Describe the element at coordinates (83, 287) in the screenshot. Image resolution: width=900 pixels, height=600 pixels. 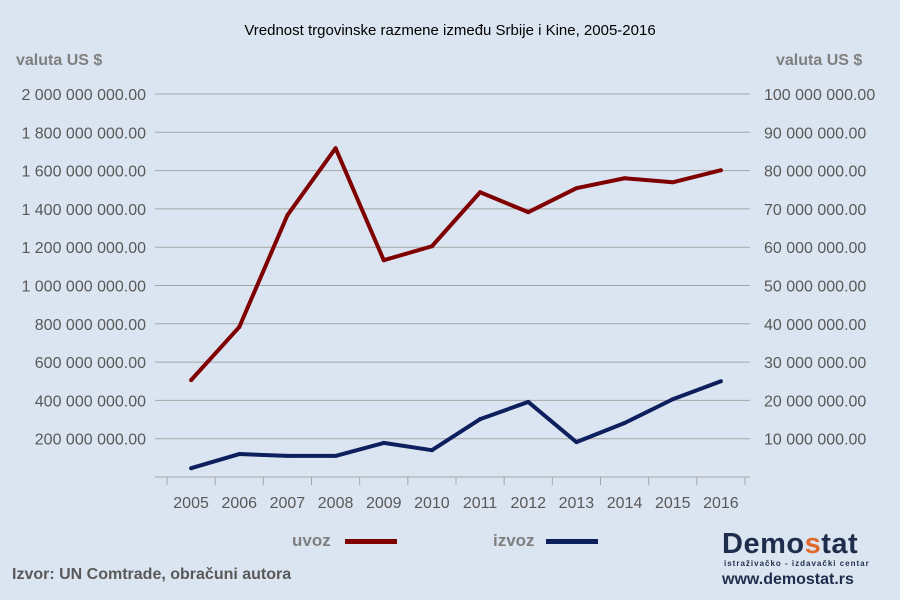
I see `y-tick-left: 1 000 000 000.00` at that location.